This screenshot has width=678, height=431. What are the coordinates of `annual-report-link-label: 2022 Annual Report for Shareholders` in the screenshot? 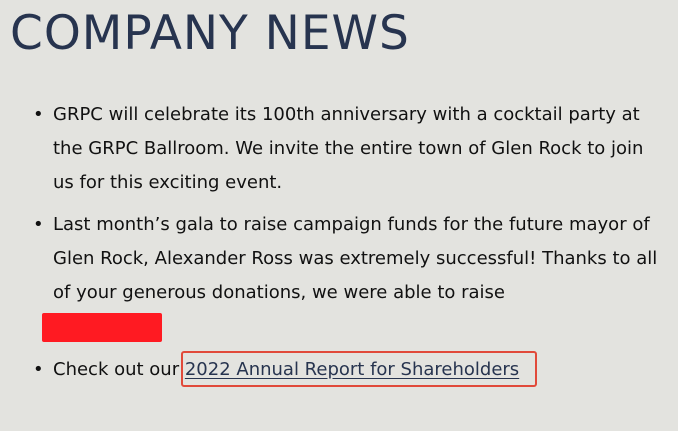 It's located at (352, 369).